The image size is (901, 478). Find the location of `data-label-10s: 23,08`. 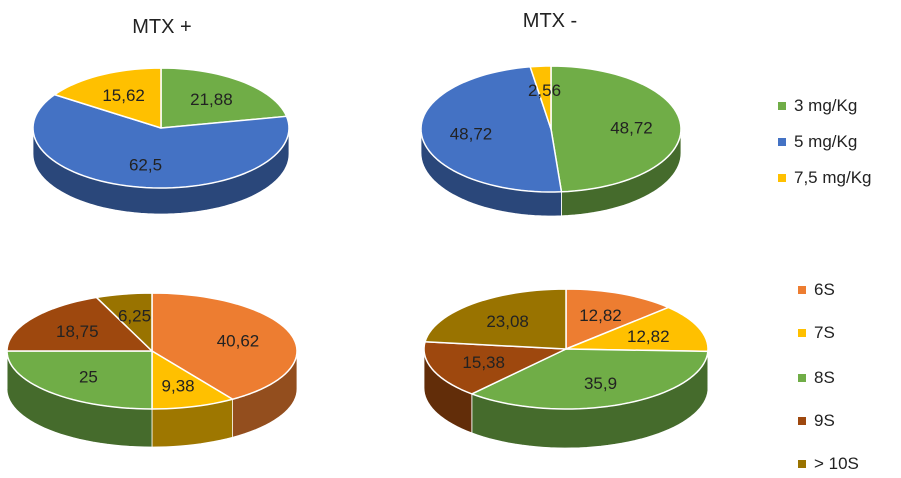

data-label-10s: 23,08 is located at coordinates (507, 321).